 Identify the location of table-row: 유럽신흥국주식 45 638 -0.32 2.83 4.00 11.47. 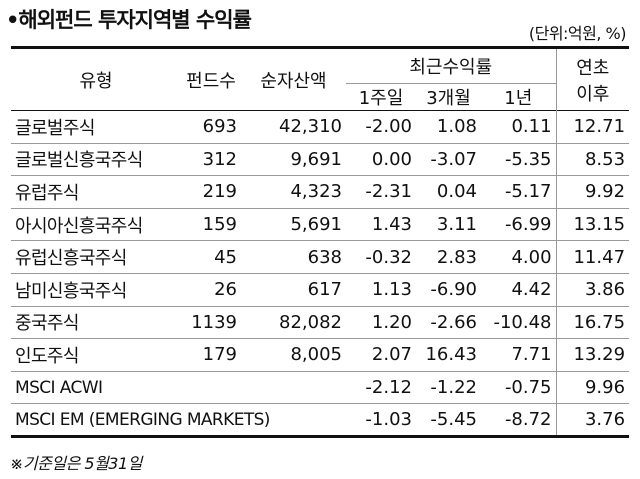
(320, 257).